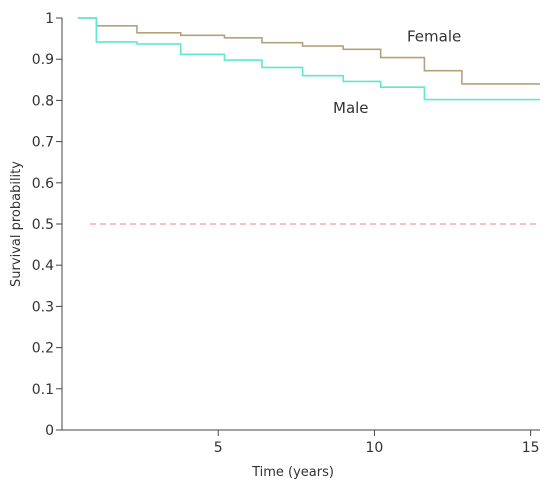  I want to click on y-tick-label: 1, so click(49, 19).